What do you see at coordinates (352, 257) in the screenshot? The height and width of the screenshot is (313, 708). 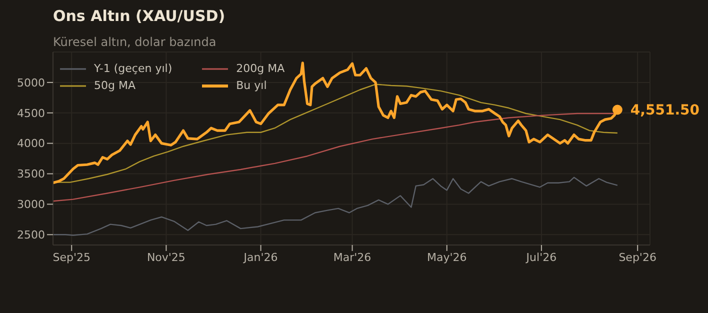 I see `x-tick-label: Mar'26` at bounding box center [352, 257].